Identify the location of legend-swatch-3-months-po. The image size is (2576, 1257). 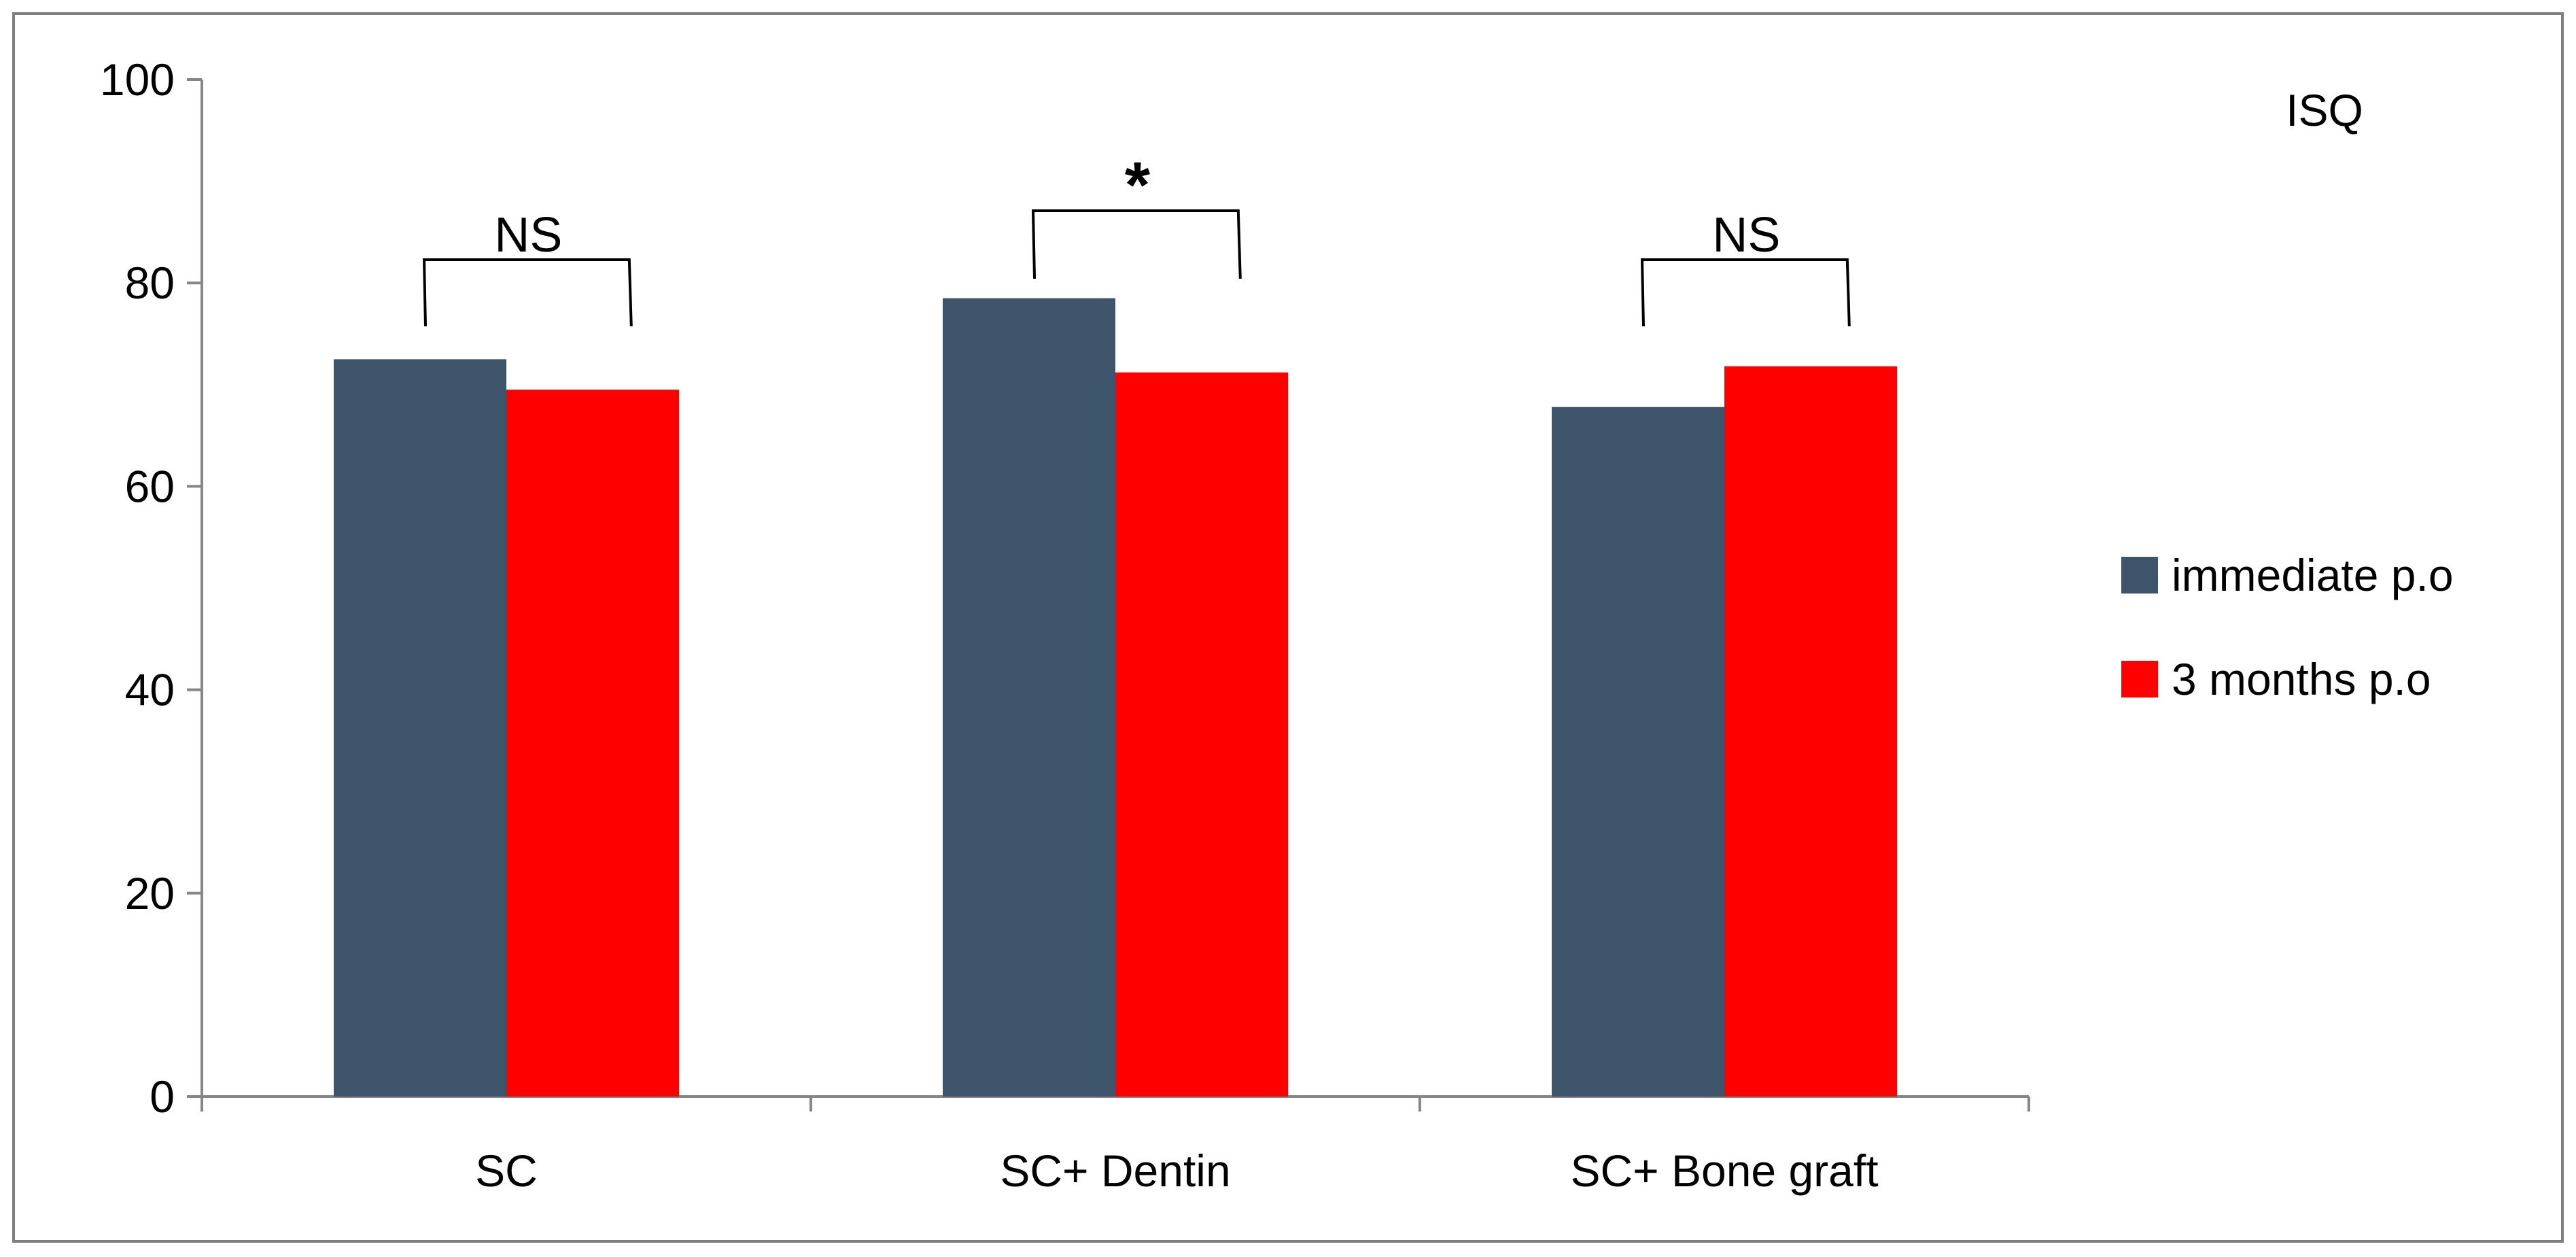
(2139, 679).